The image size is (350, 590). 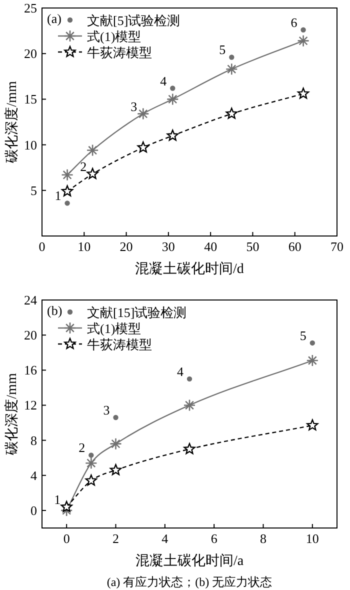 I want to click on legend-label: 文献[5]试验检测, so click(x=133, y=20).